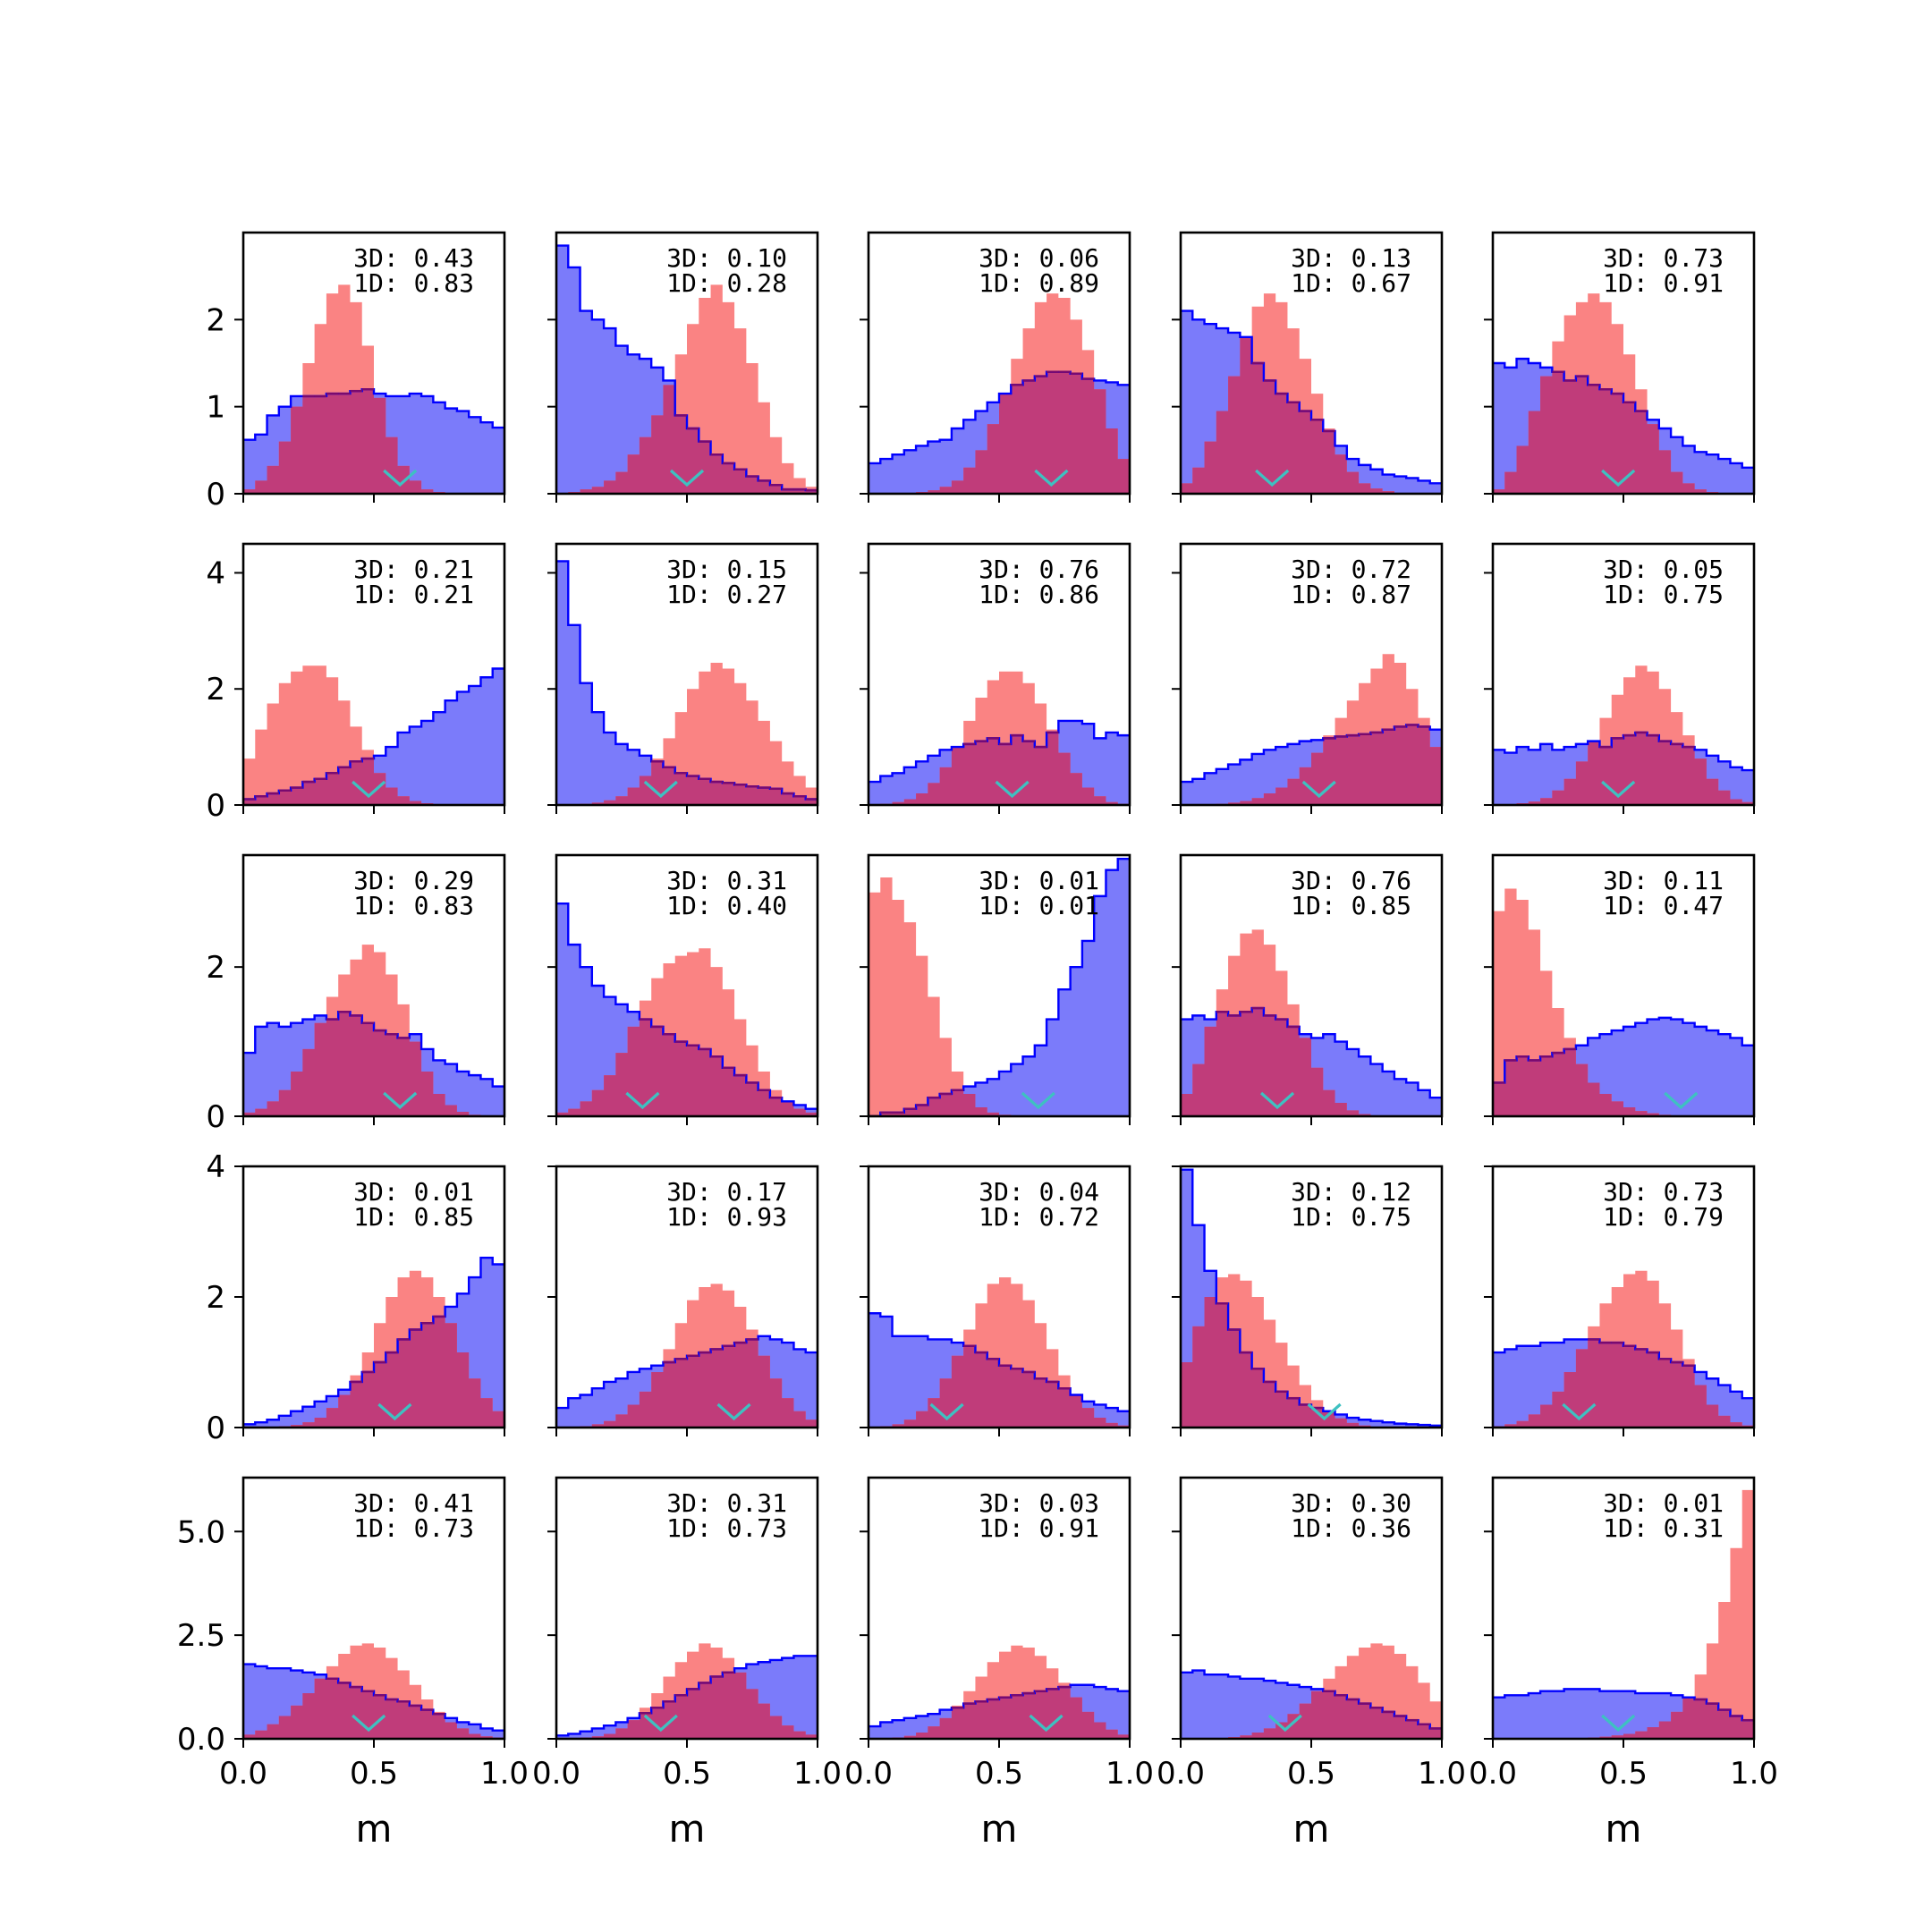 The width and height of the screenshot is (1932, 1932). I want to click on label-1d: 1D: 0.89, so click(1039, 283).